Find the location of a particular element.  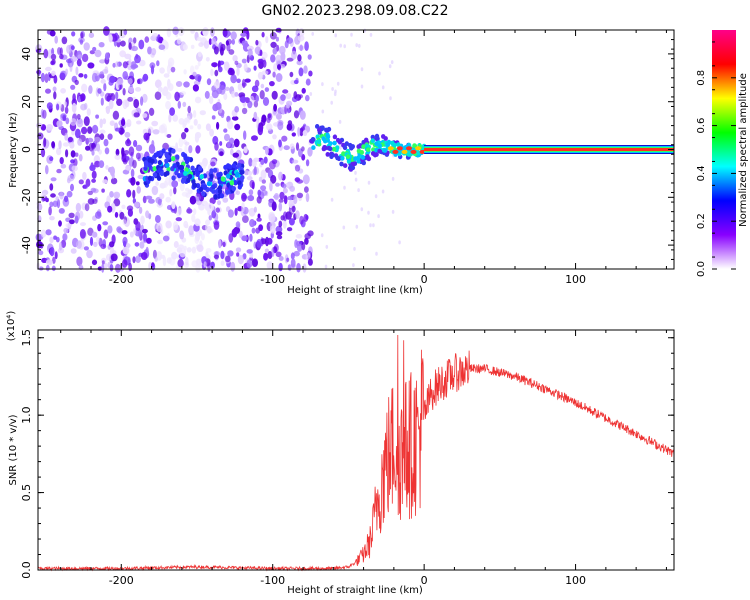

snr-y-tick-label: 1.0 is located at coordinates (26, 415).